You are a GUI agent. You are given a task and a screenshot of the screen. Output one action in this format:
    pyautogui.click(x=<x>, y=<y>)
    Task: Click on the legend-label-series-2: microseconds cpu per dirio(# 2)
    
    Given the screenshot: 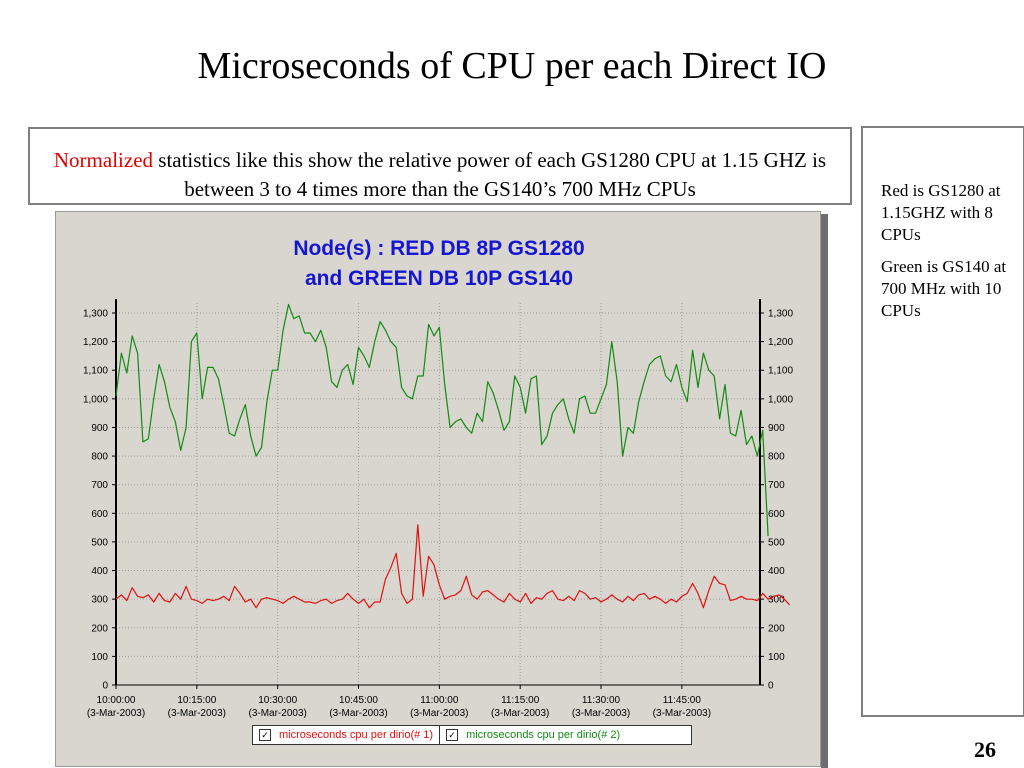 What is the action you would take?
    pyautogui.click(x=543, y=735)
    